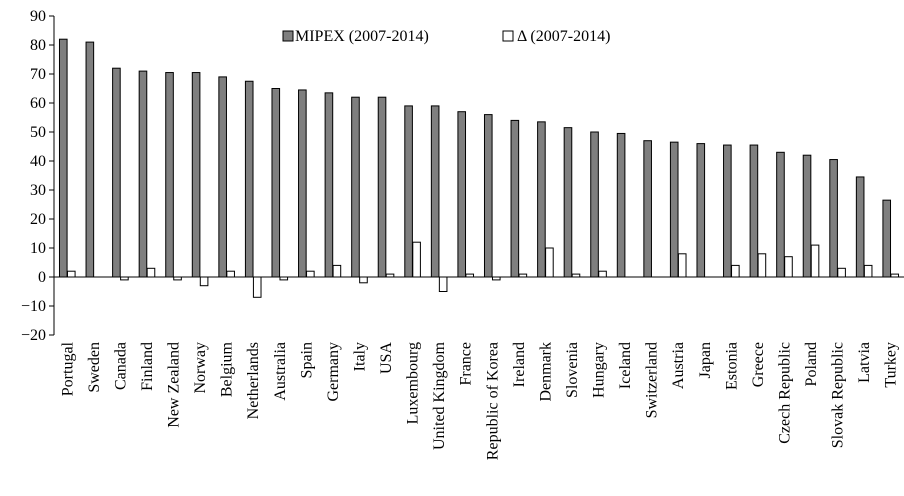  What do you see at coordinates (38, 16) in the screenshot?
I see `y-tick-label: 90` at bounding box center [38, 16].